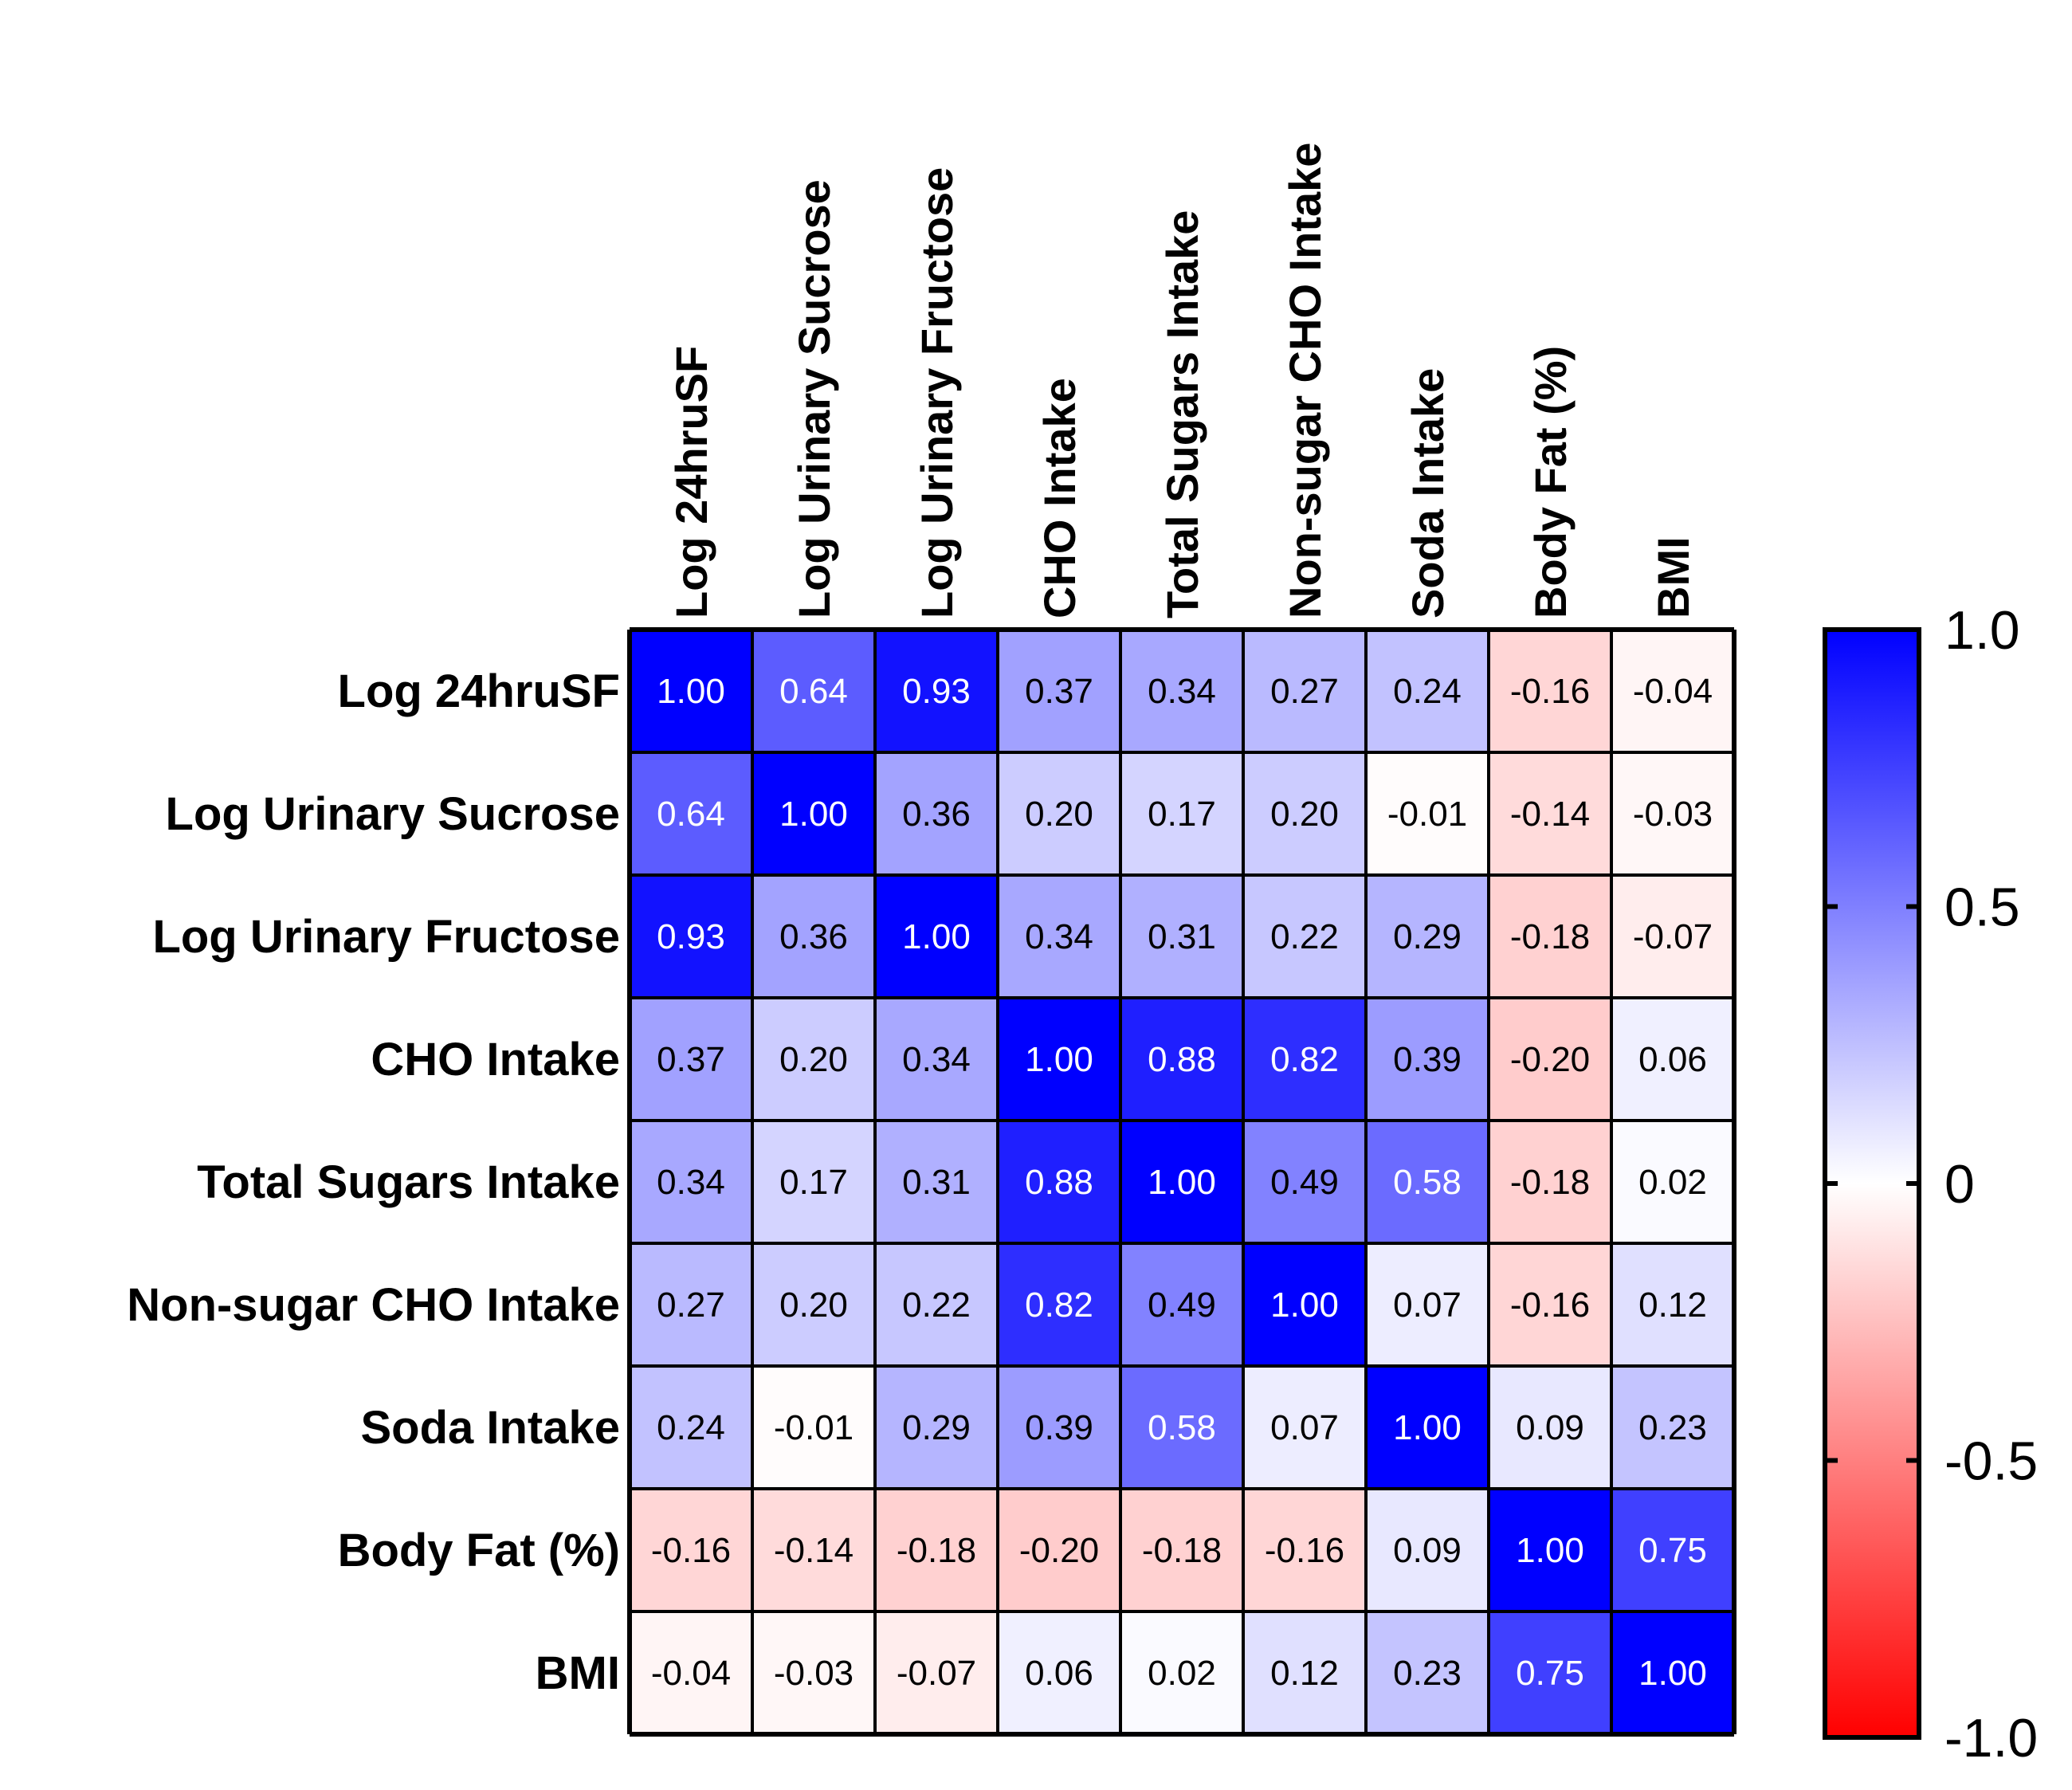 The image size is (2072, 1790). What do you see at coordinates (495, 1059) in the screenshot?
I see `row-label-cho-intake: CHO Intake` at bounding box center [495, 1059].